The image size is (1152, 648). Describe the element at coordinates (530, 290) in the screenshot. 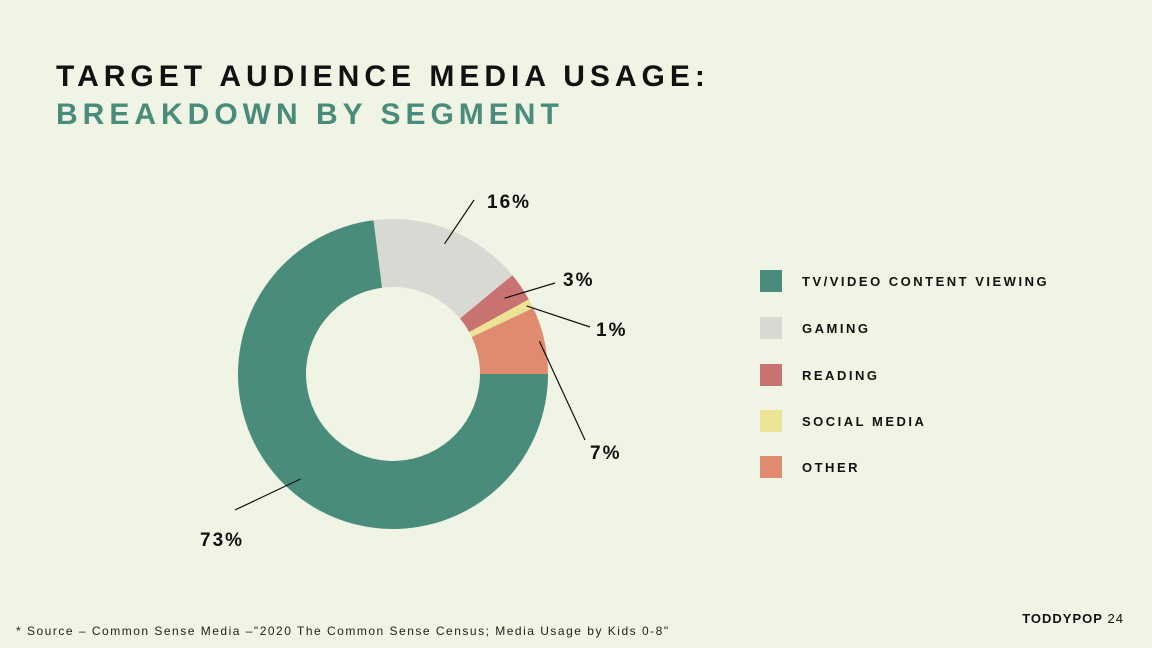

I see `leader-reading` at that location.